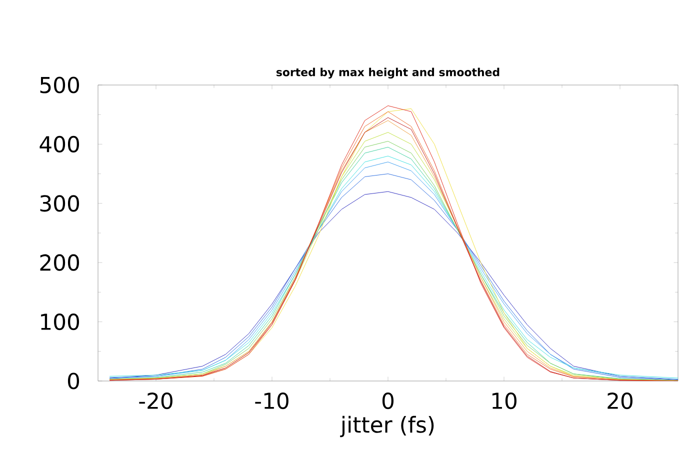 This screenshot has height=462, width=685. What do you see at coordinates (74, 381) in the screenshot?
I see `y-tick-label: 0` at bounding box center [74, 381].